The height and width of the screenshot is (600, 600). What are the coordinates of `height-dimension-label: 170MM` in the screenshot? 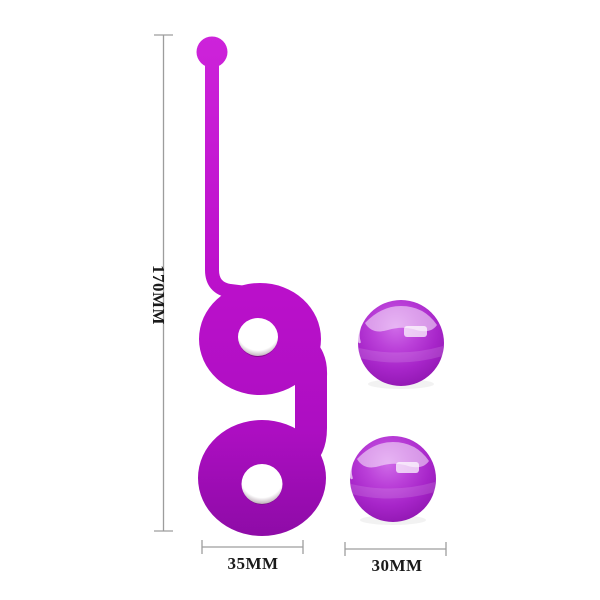 It's located at (158, 295).